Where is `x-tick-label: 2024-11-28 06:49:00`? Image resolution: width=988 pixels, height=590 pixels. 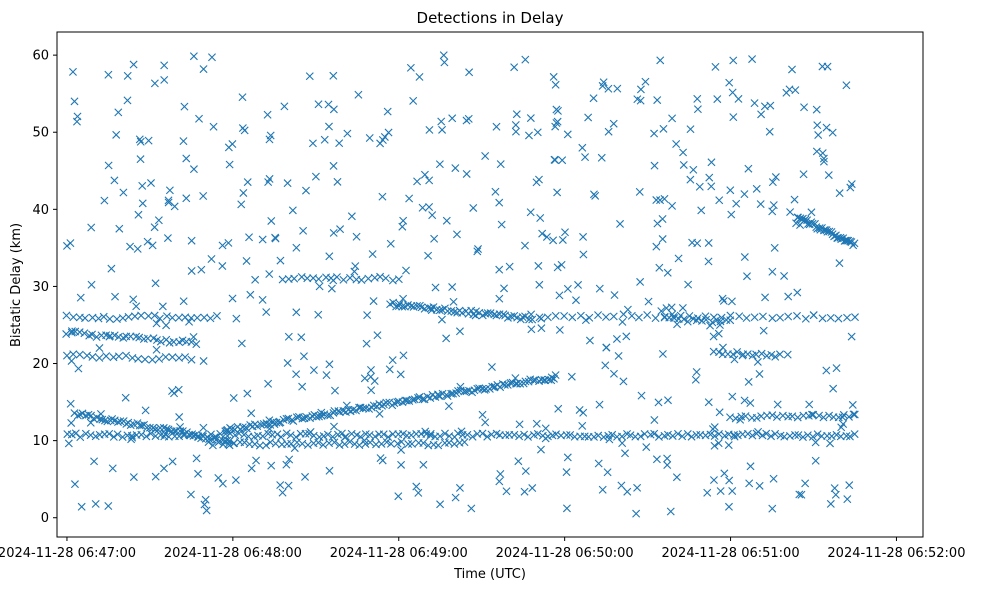 x-tick-label: 2024-11-28 06:49:00 is located at coordinates (399, 553).